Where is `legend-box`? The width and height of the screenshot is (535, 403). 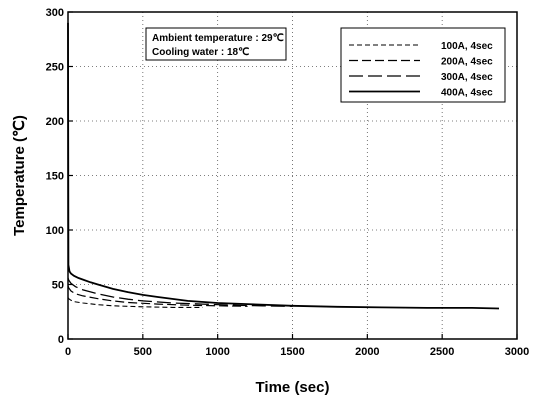 legend-box is located at coordinates (423, 65).